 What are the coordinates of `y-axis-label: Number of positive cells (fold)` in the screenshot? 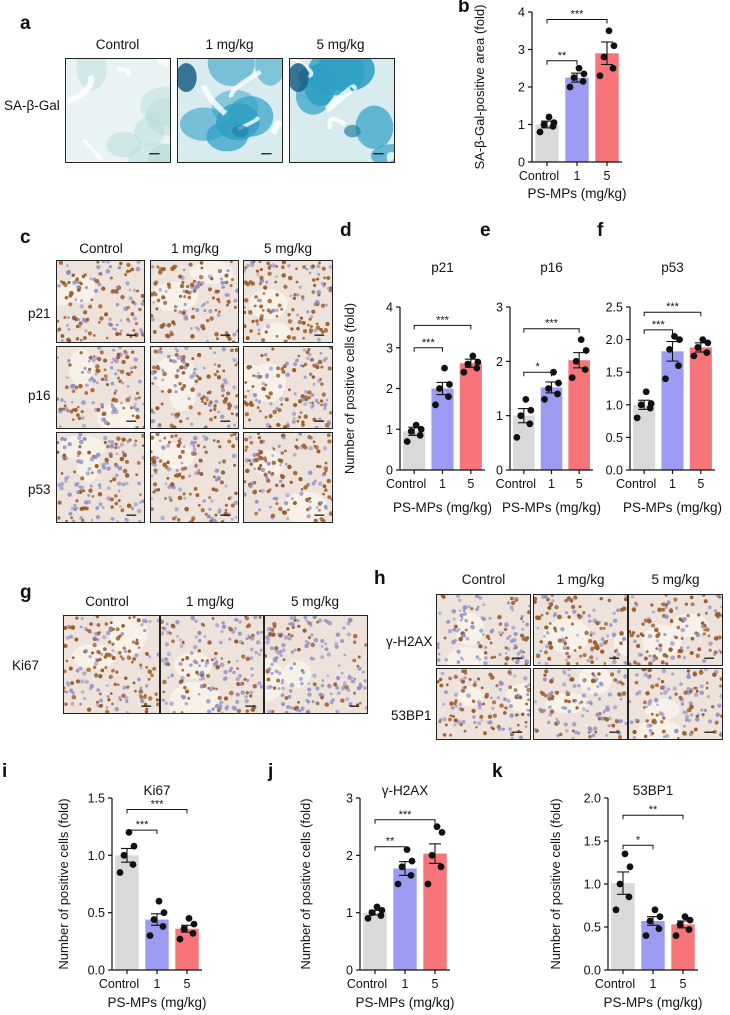 It's located at (63, 883).